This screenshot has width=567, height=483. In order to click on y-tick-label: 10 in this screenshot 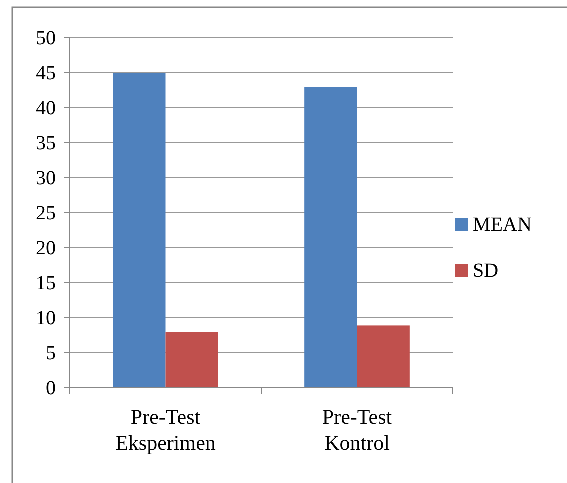, I will do `click(46, 318)`.